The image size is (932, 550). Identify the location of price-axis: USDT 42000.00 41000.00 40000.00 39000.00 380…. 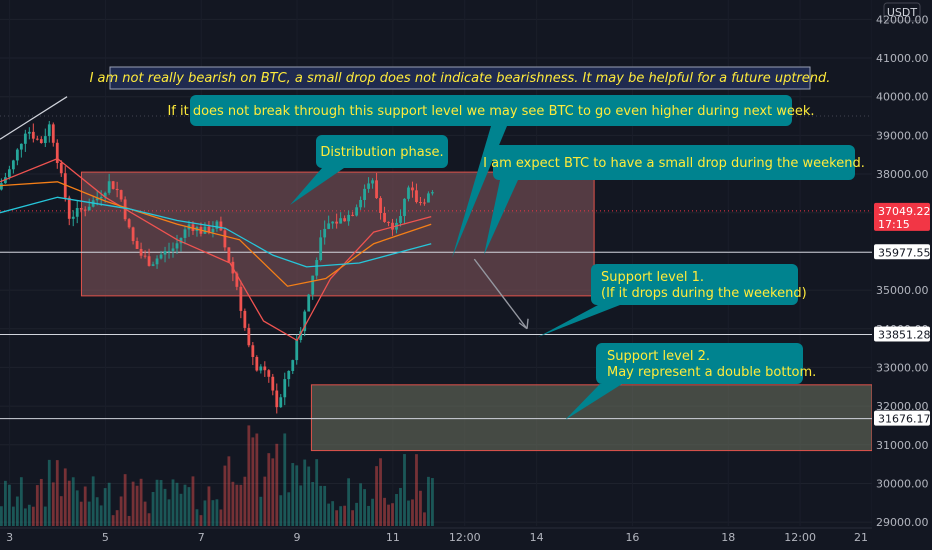
(902, 275).